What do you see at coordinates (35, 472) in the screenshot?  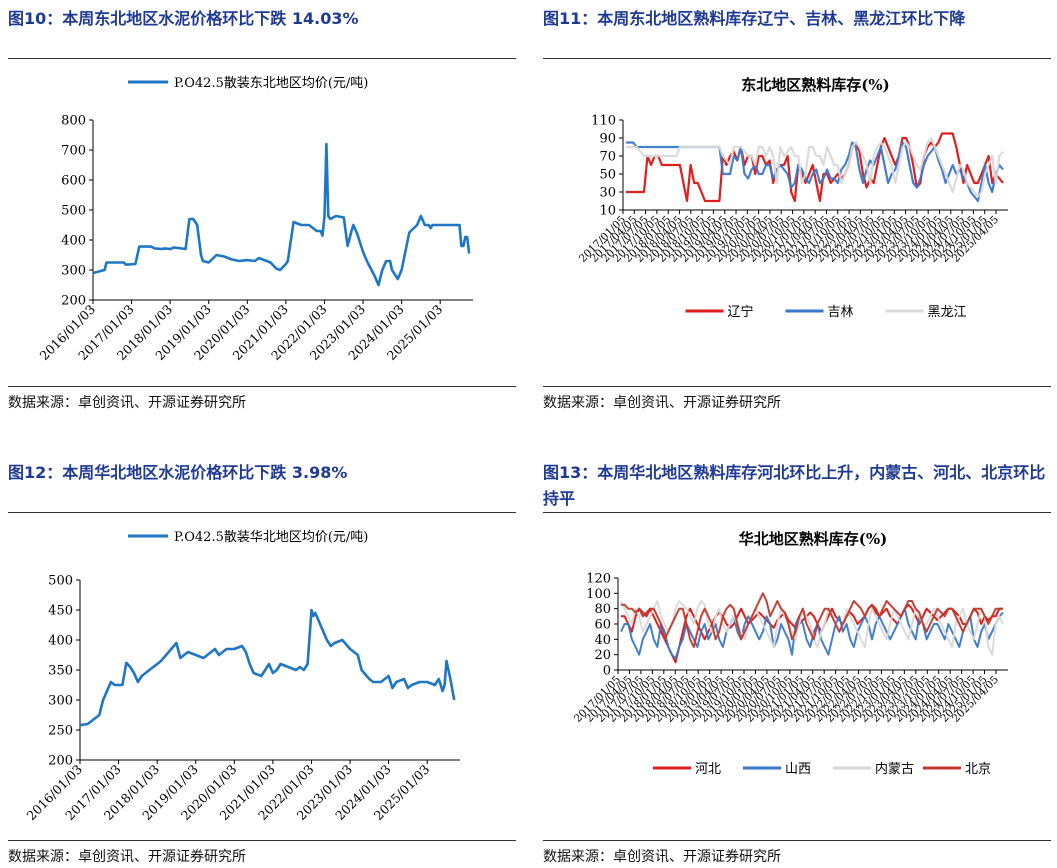 I see `figure-number: 图12：` at bounding box center [35, 472].